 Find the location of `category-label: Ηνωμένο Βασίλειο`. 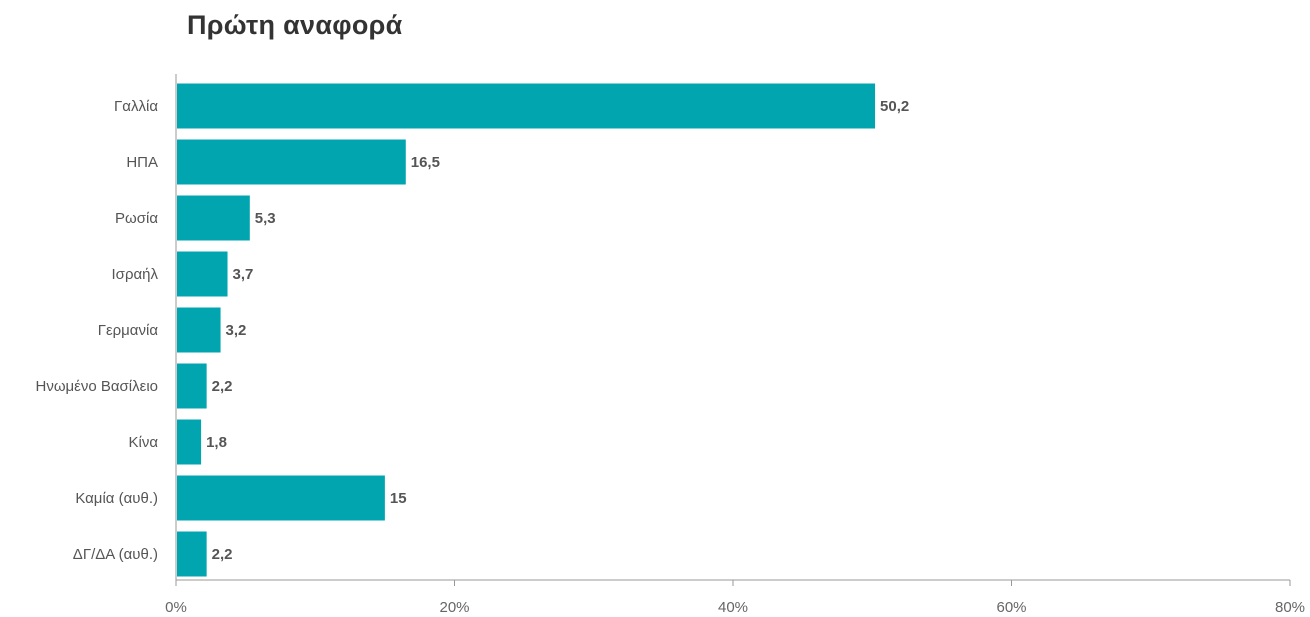

category-label: Ηνωμένο Βασίλειο is located at coordinates (96, 386).